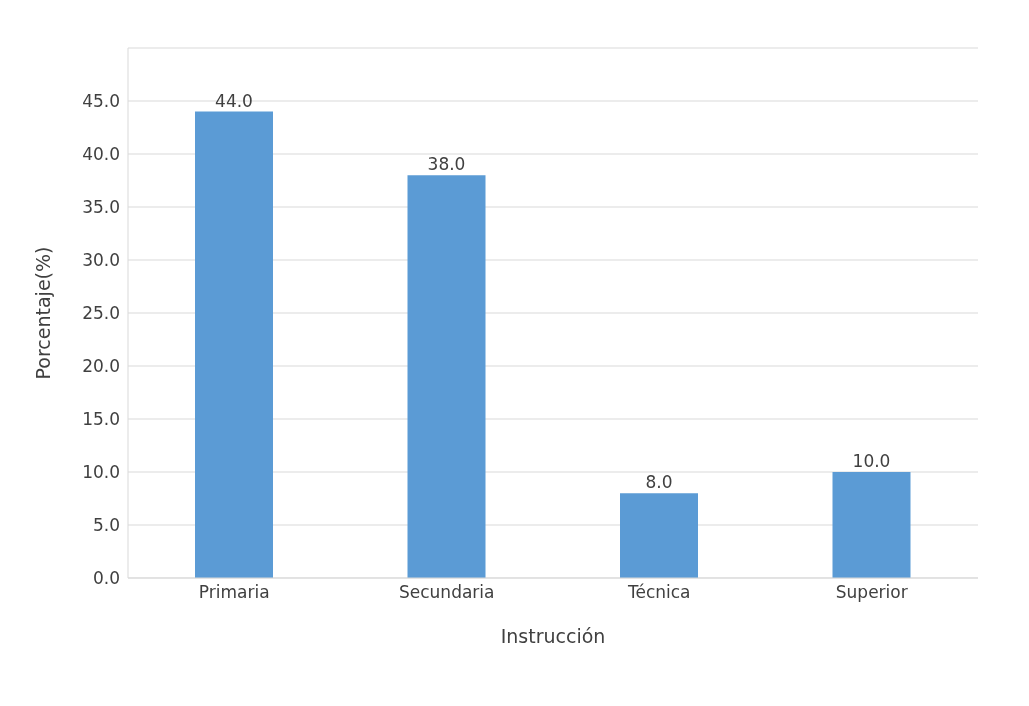  What do you see at coordinates (106, 578) in the screenshot?
I see `y-tick-label: 0.0` at bounding box center [106, 578].